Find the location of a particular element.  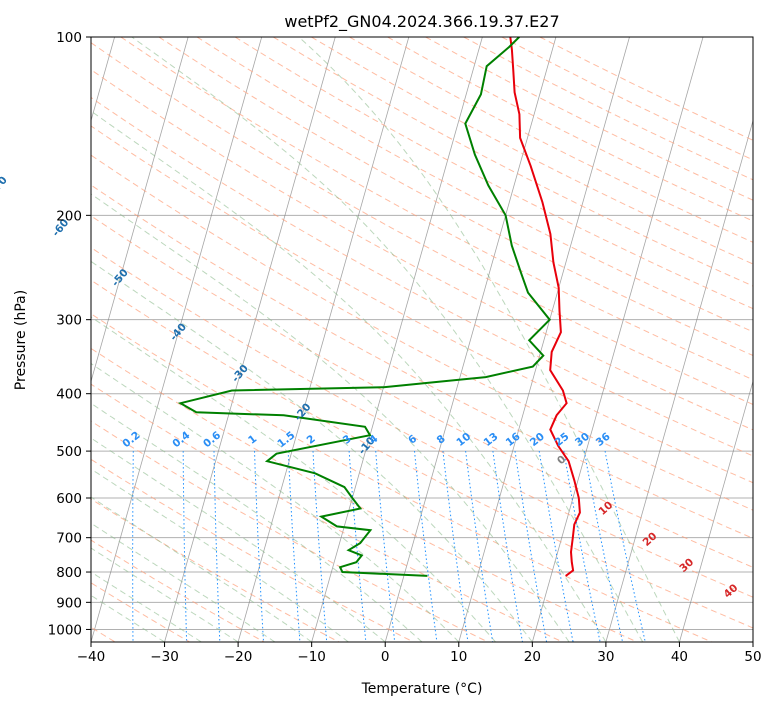

x-tick-label: −40 is located at coordinates (91, 657).